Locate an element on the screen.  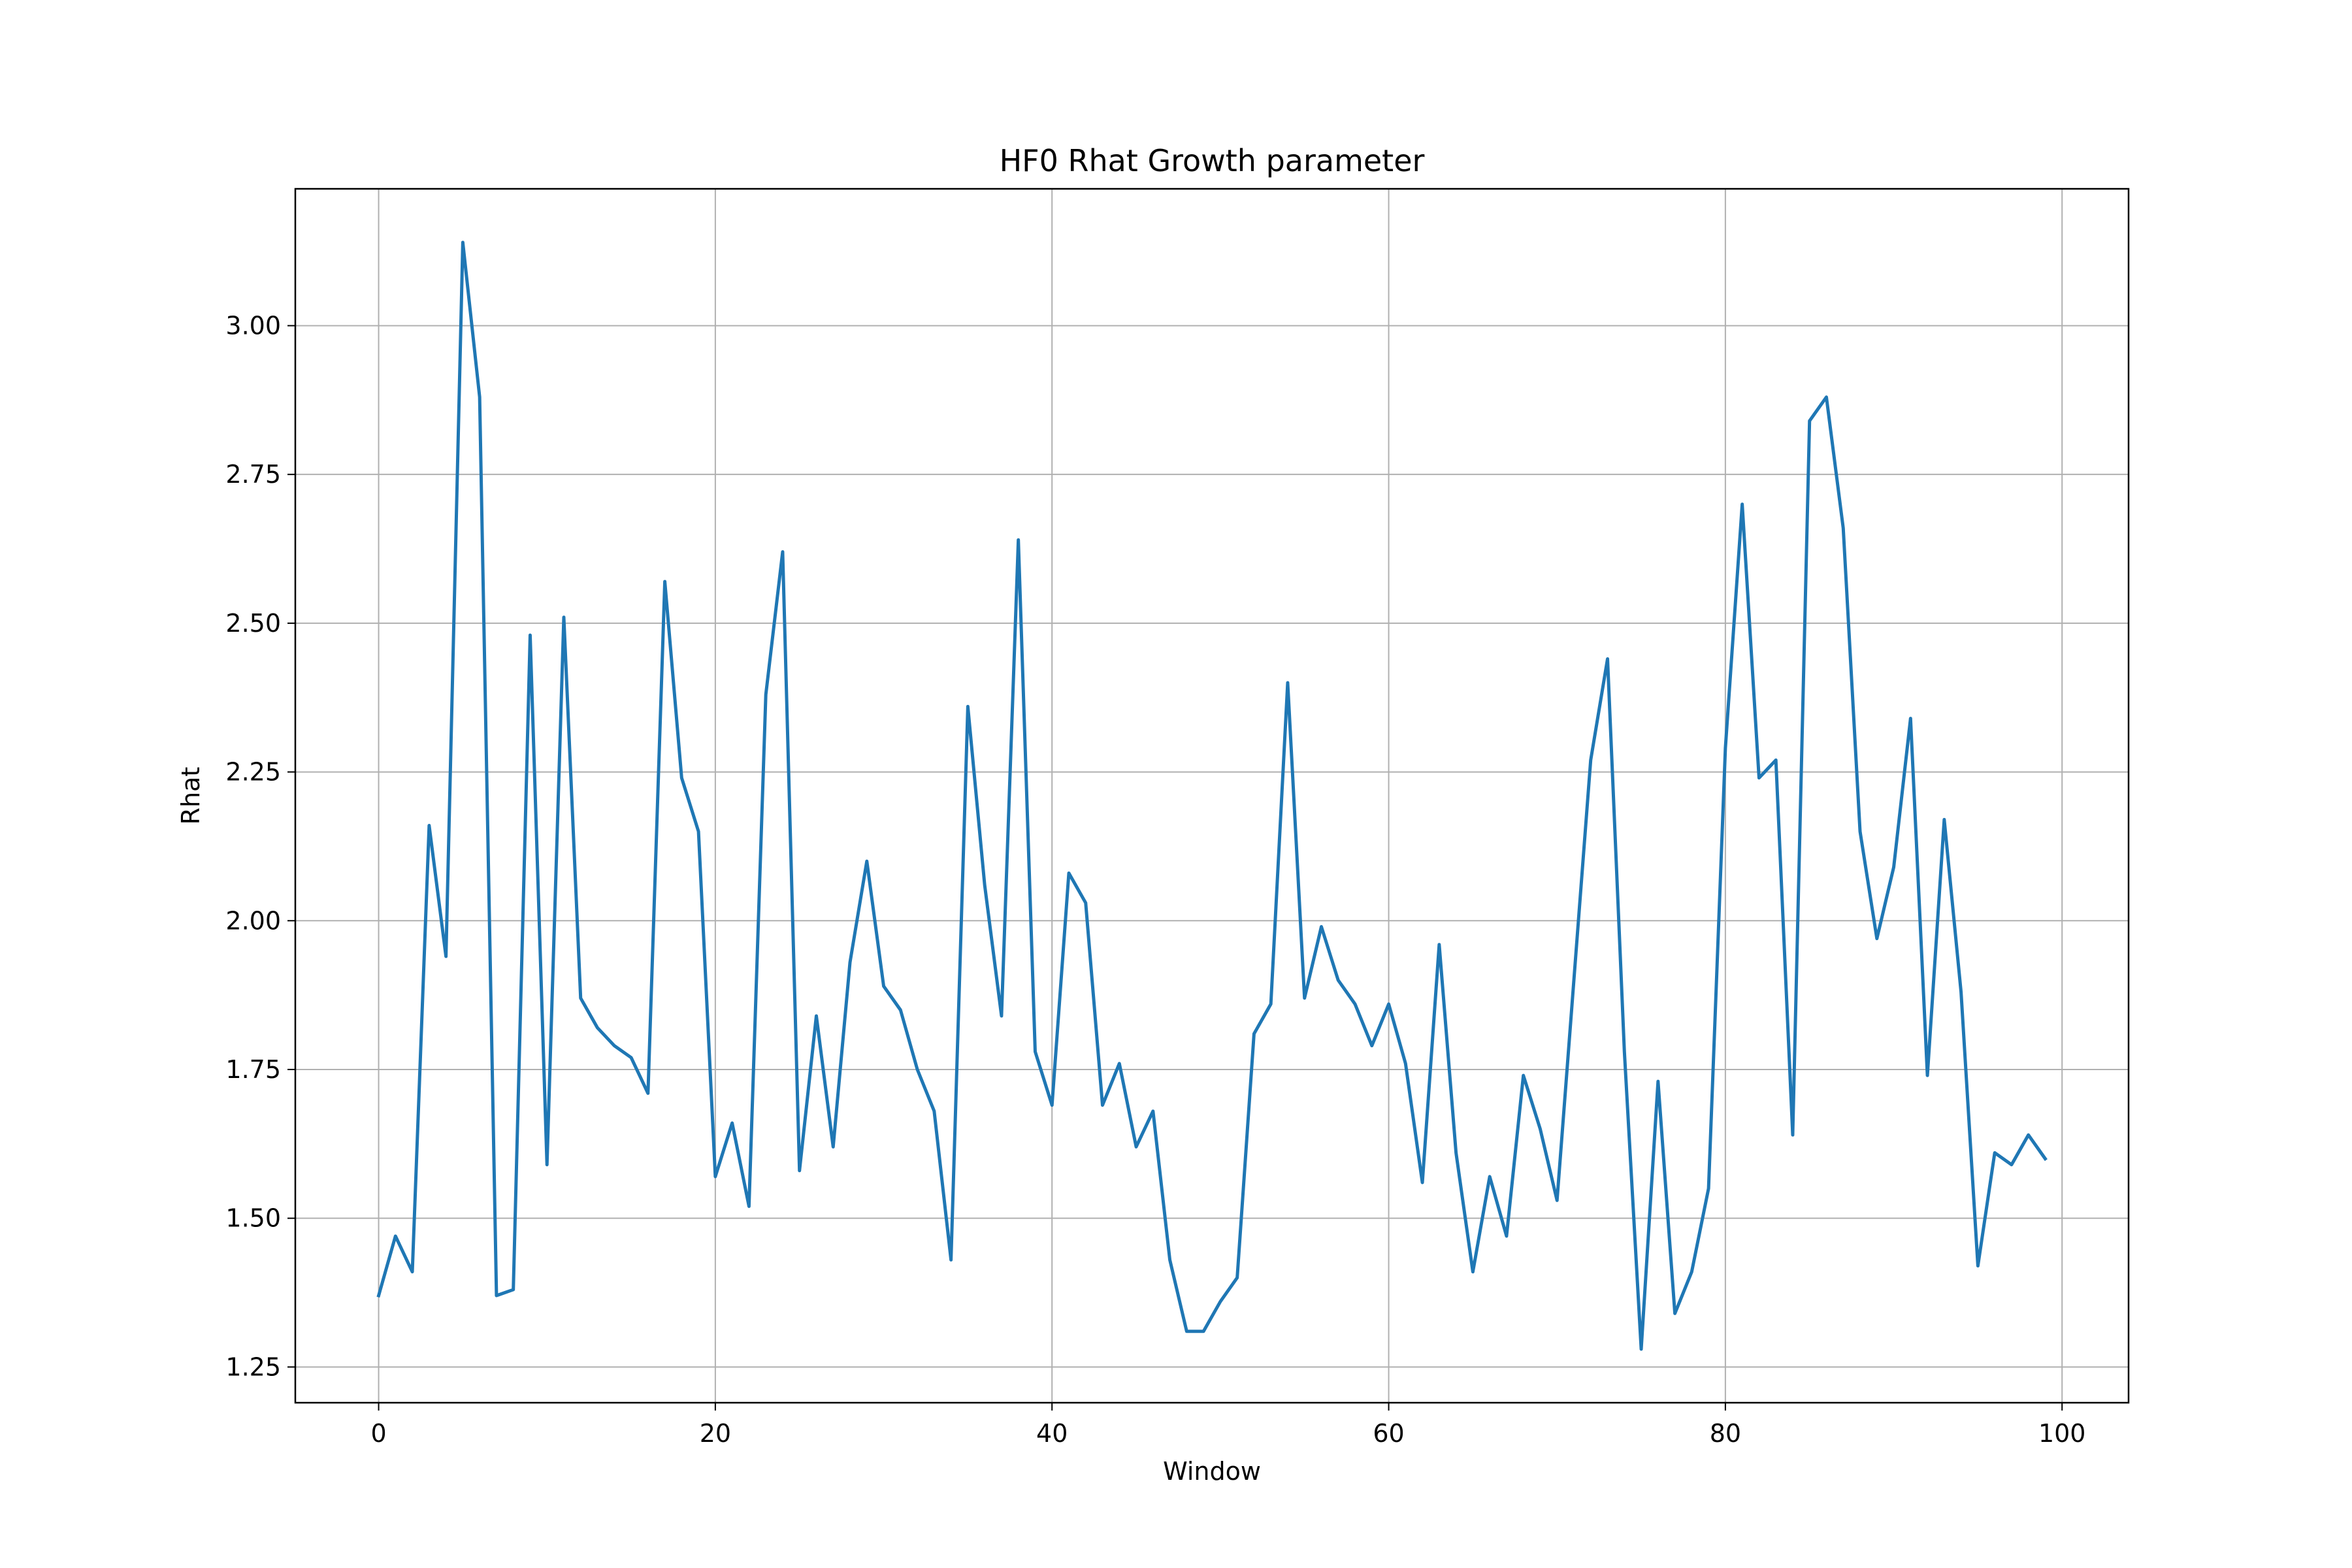
x-tick-label: 40 is located at coordinates (1052, 1433).